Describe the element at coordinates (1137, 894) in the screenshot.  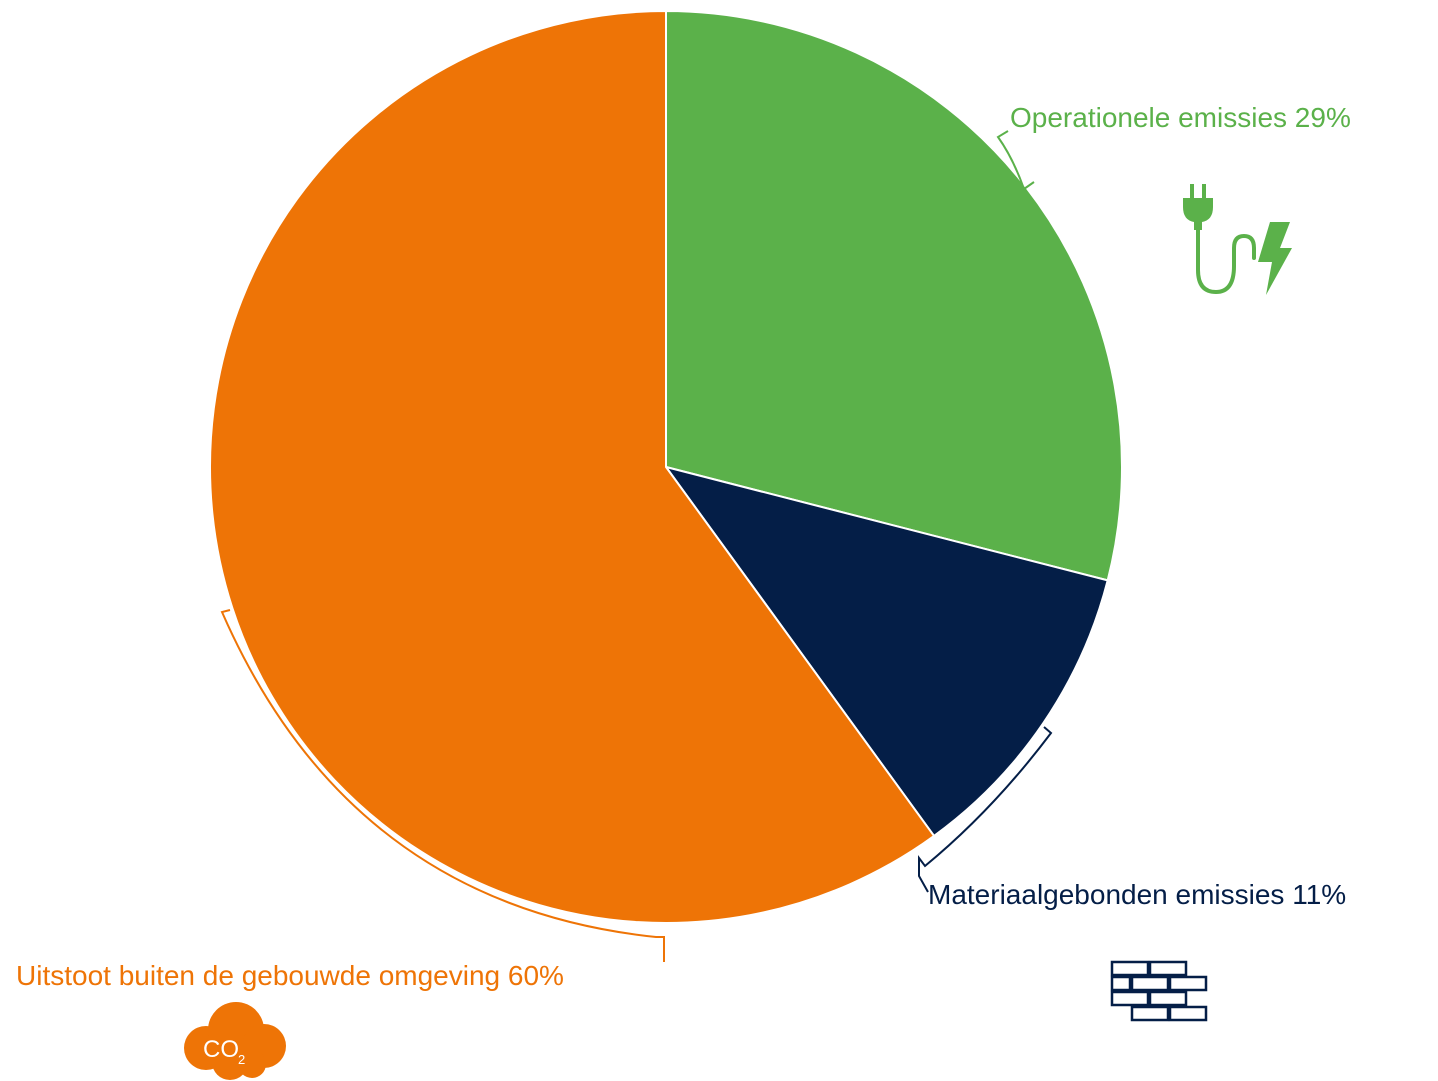
I see `slice-label-material: Materiaalgebonden emissies 11%` at that location.